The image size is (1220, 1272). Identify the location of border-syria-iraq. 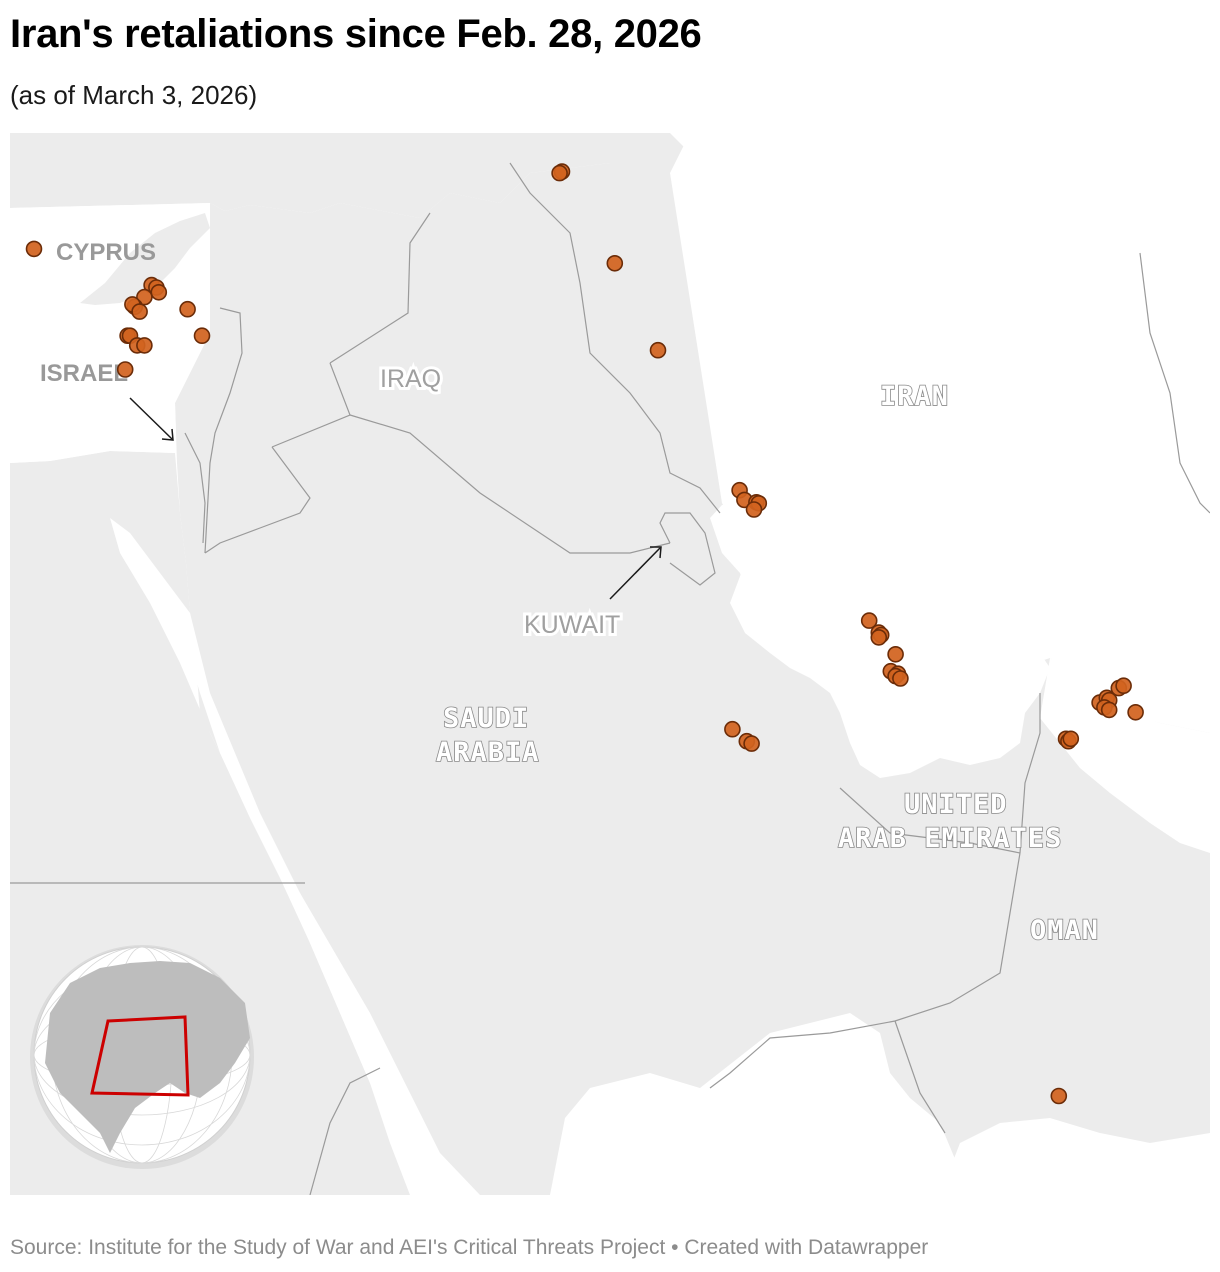
(380, 288).